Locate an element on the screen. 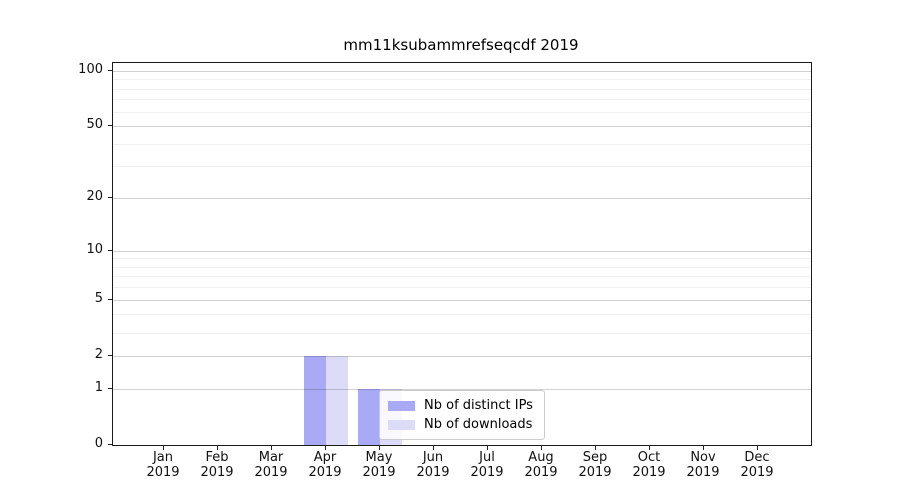 This screenshot has height=500, width=900. x-tick-label-oct: Oct 2019 is located at coordinates (649, 465).